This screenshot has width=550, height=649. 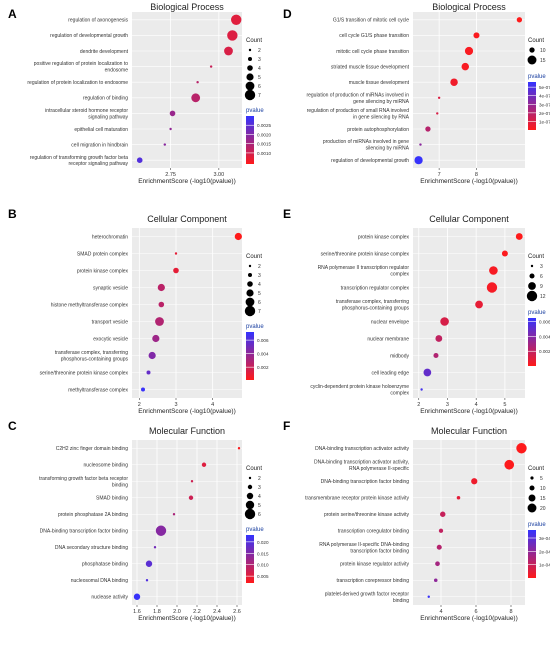 I want to click on colorbar-tick-label: 0.005, so click(x=263, y=576).